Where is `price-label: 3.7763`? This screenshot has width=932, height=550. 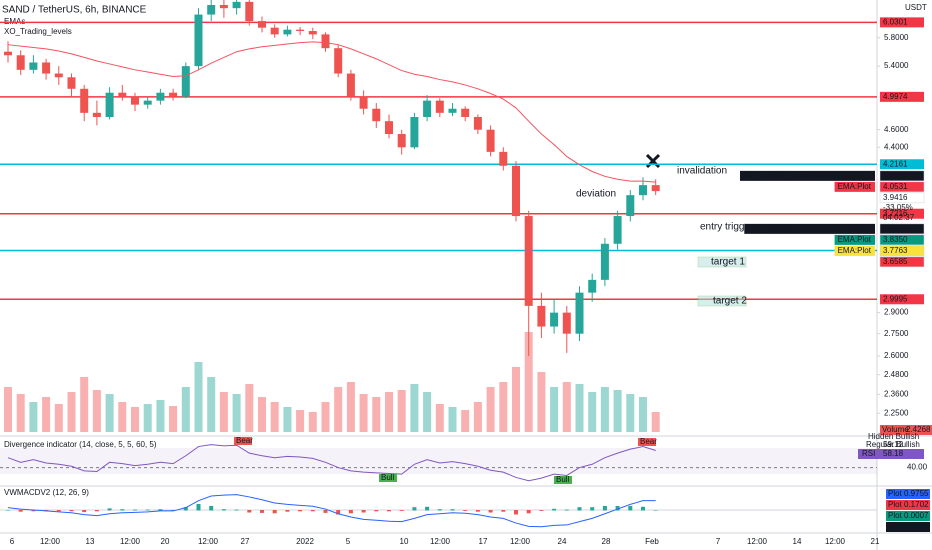 price-label: 3.7763 is located at coordinates (895, 250).